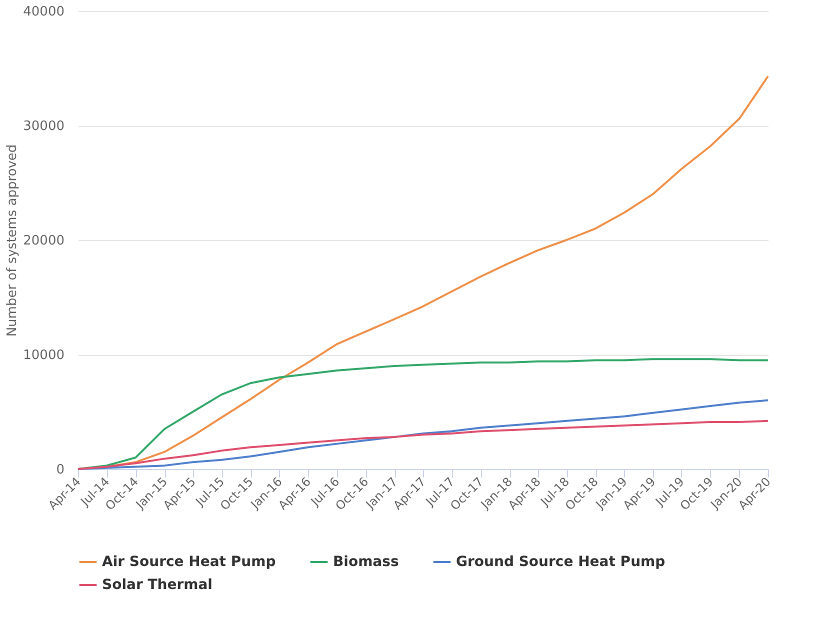 Image resolution: width=816 pixels, height=623 pixels. What do you see at coordinates (561, 562) in the screenshot?
I see `legend-label: Ground Source Heat Pump` at bounding box center [561, 562].